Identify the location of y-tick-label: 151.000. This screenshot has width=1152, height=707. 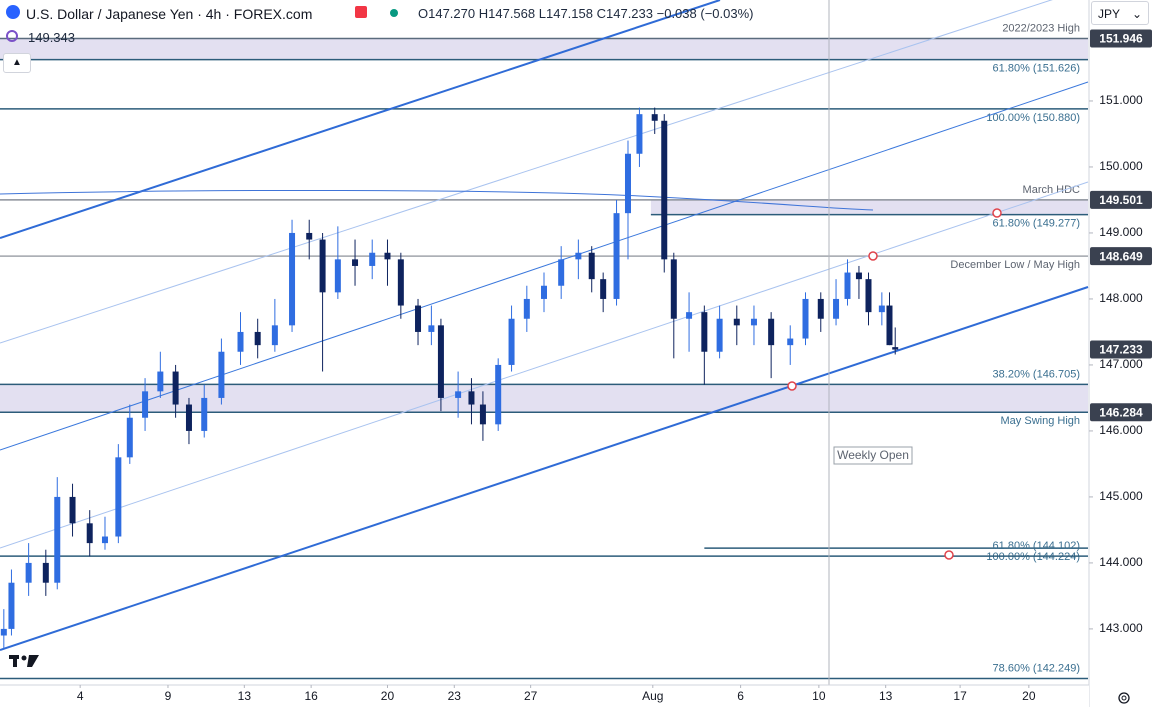
(1121, 100).